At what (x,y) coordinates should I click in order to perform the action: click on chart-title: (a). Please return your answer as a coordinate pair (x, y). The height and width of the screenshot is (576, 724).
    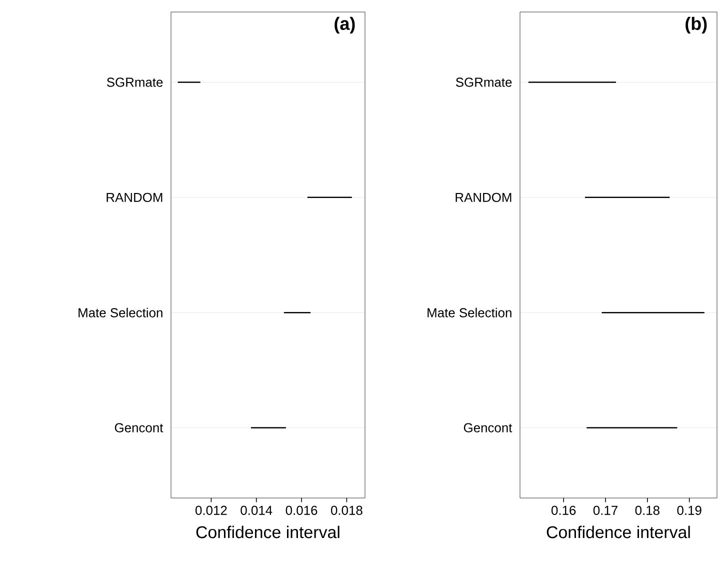
    Looking at the image, I should click on (344, 25).